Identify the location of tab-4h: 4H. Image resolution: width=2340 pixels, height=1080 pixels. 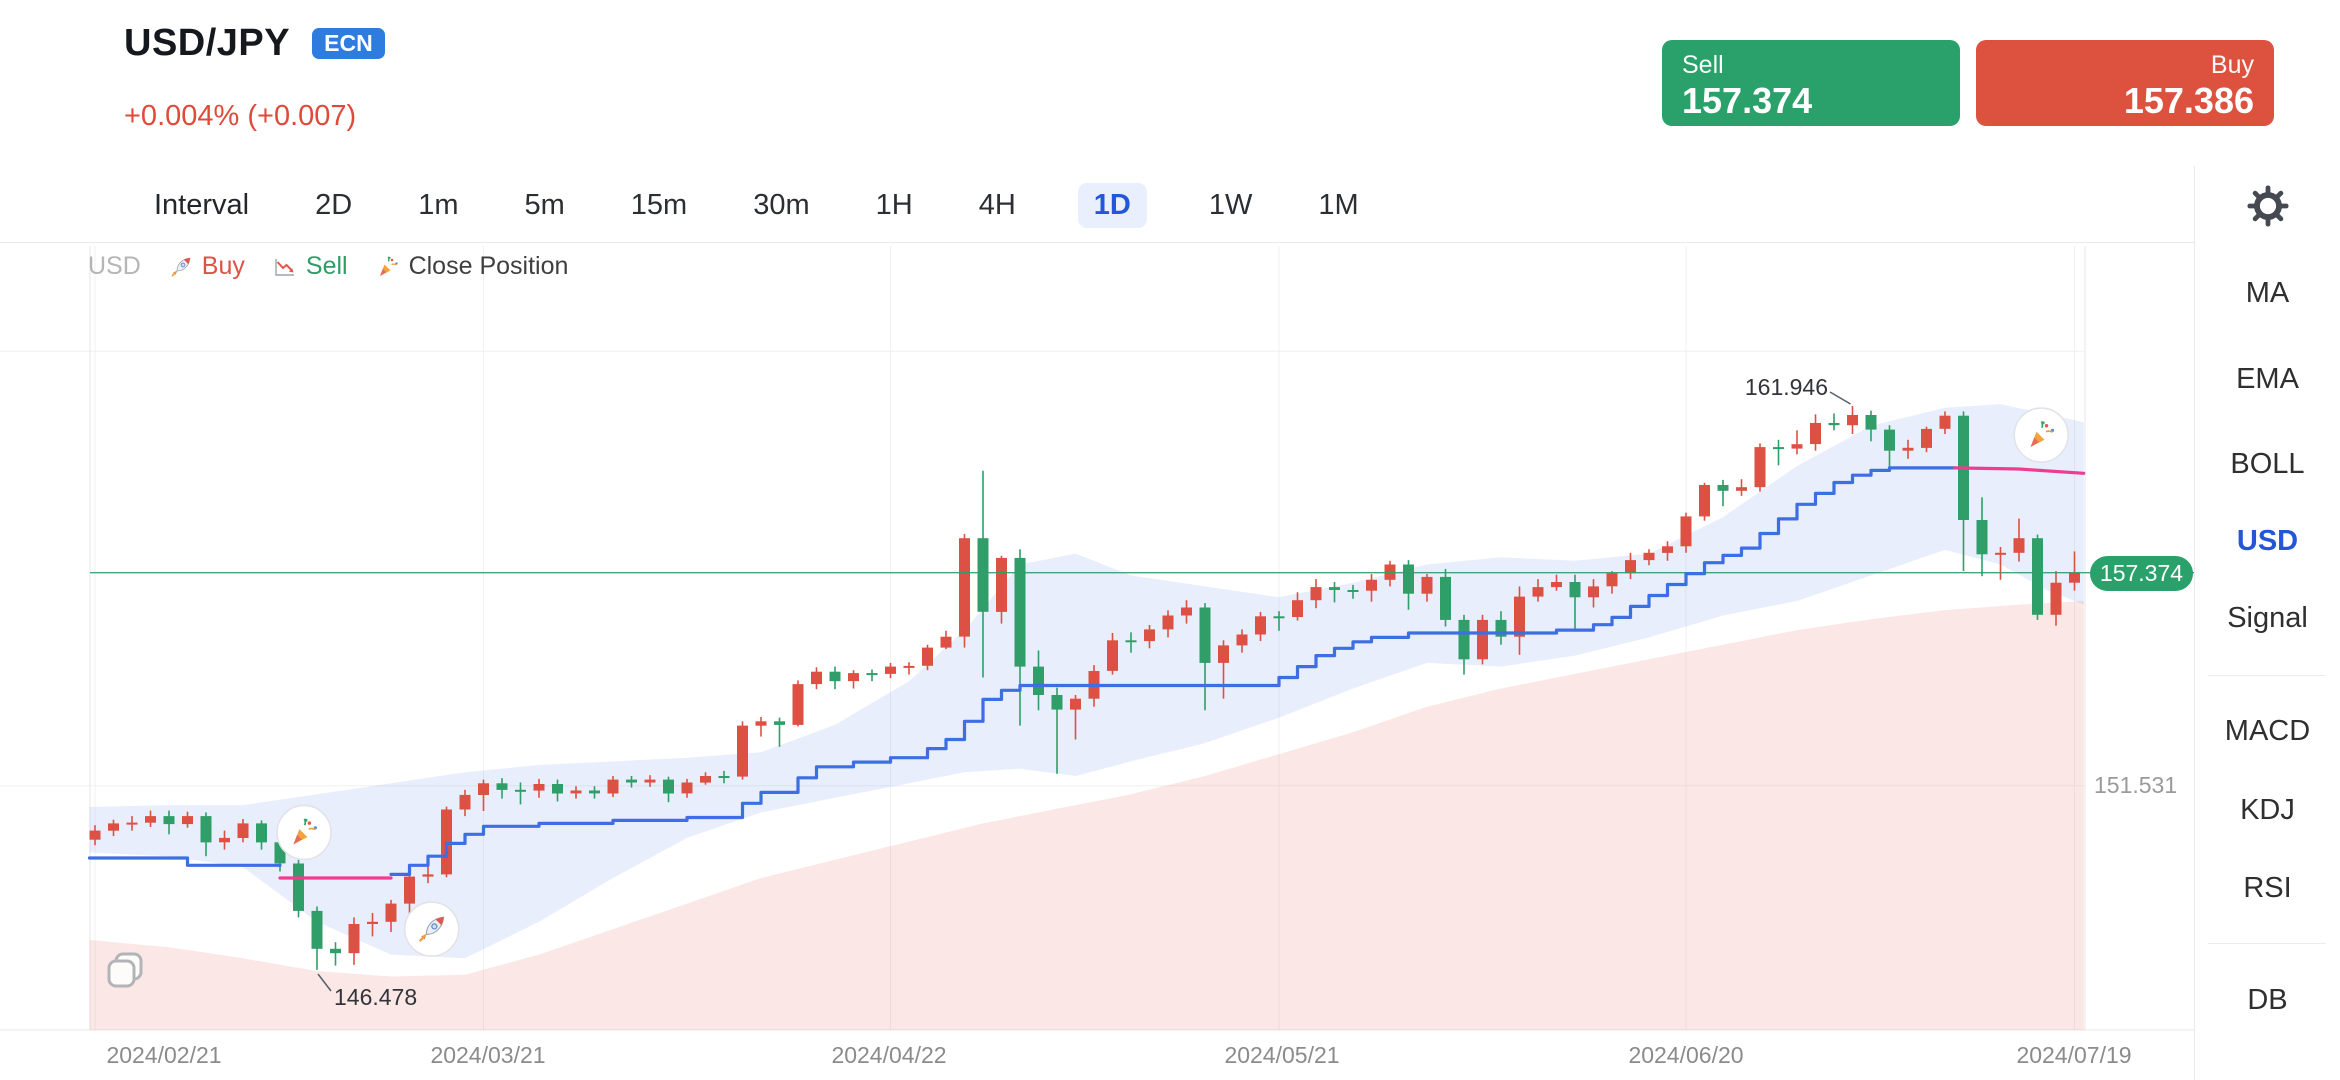
(997, 204).